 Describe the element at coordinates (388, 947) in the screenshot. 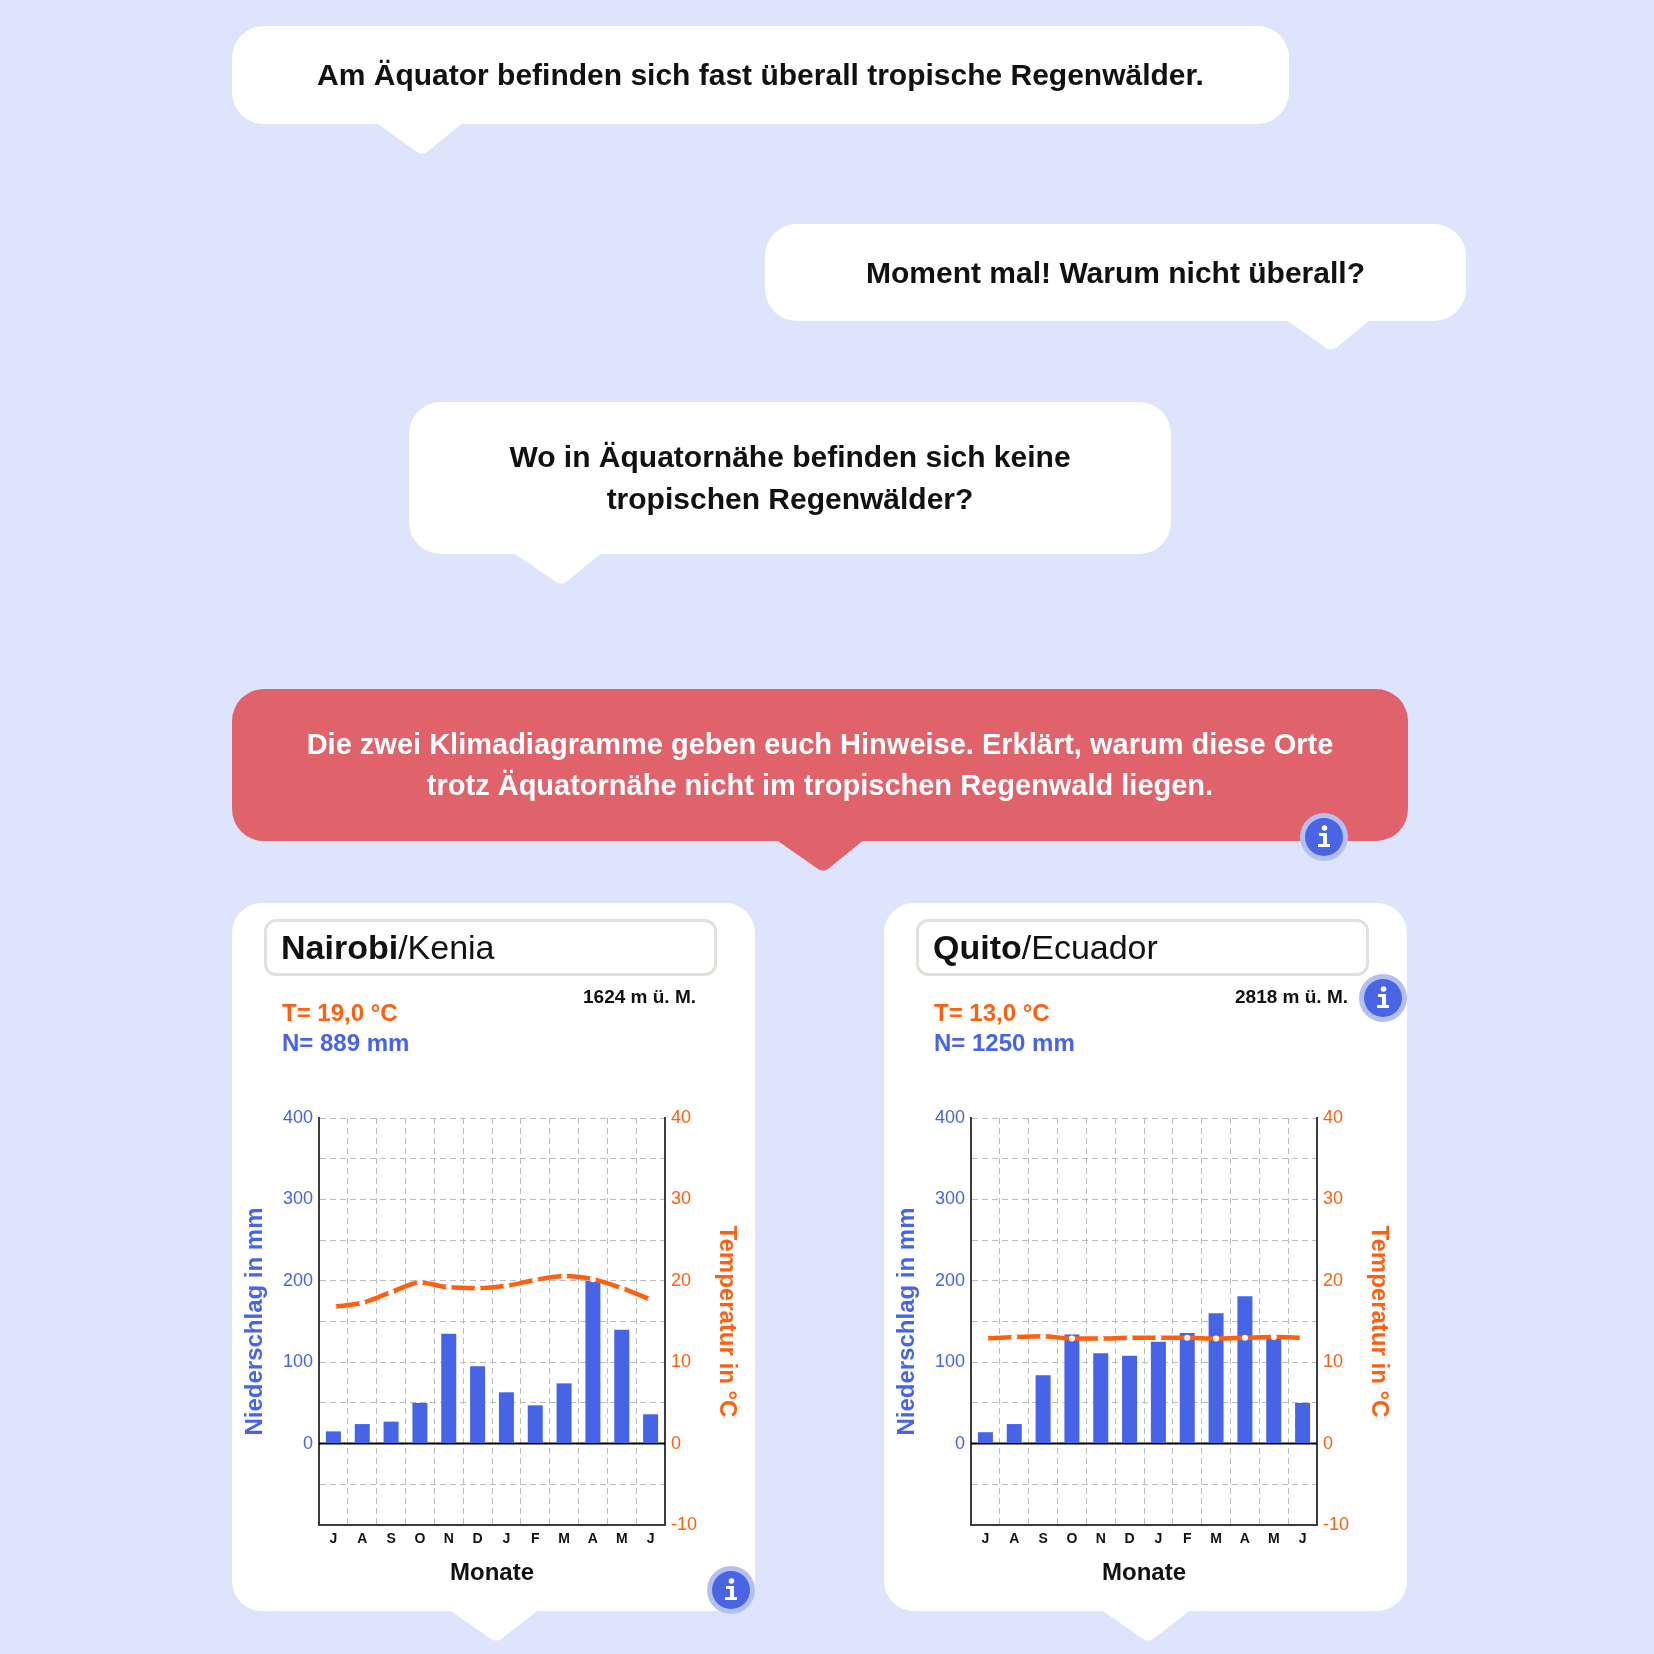

I see `chart-title: Nairobi/Kenia` at that location.